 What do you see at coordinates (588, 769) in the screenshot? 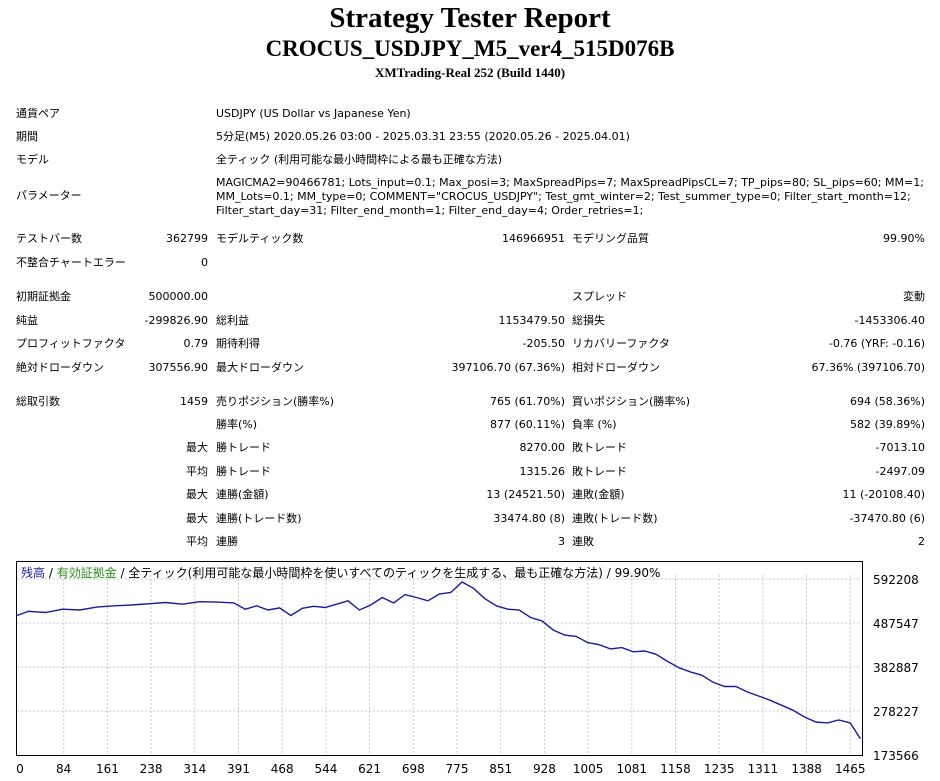
I see `x-tick-label: 1005` at bounding box center [588, 769].